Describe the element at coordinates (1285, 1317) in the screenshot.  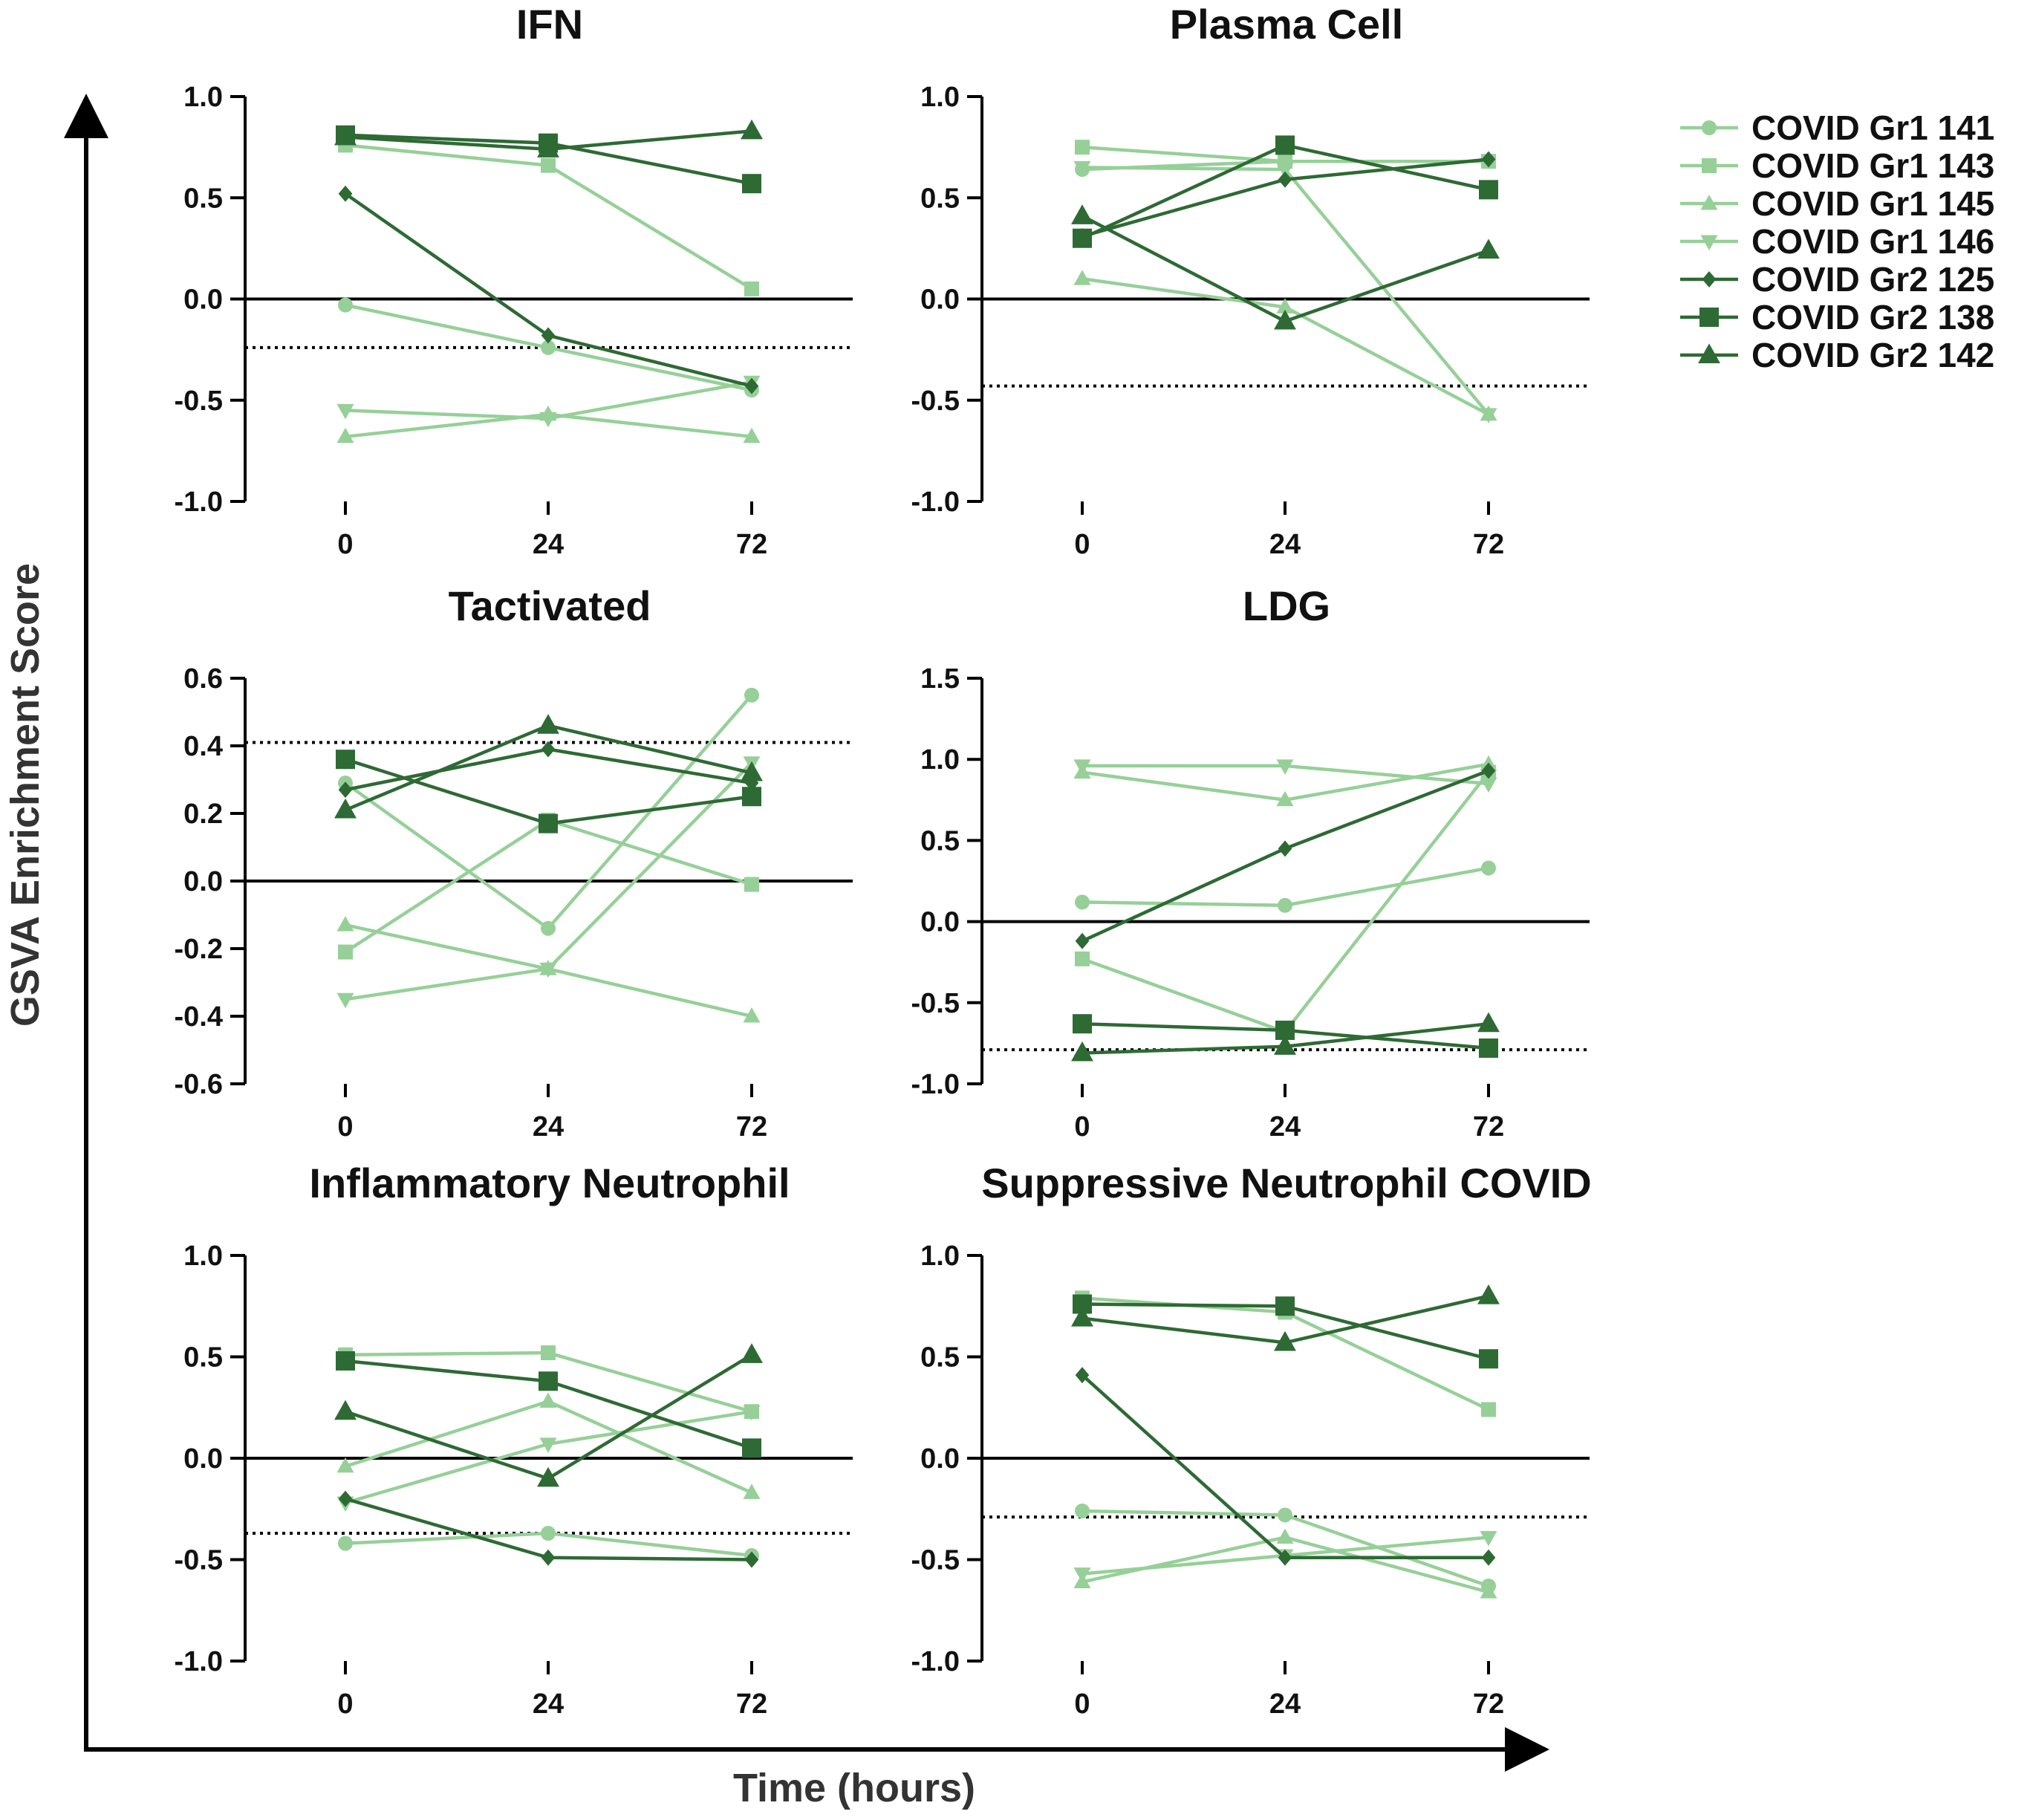
I see `series-covid-gr2-142-suppressive-neutrophil-covid` at that location.